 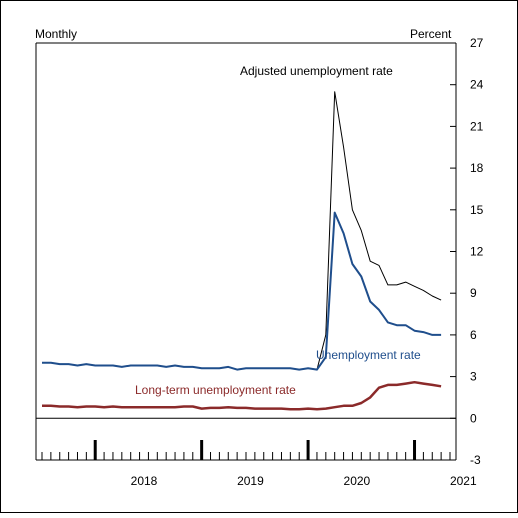 I want to click on series-label-long-term: Long-term unemployment rate, so click(x=215, y=390).